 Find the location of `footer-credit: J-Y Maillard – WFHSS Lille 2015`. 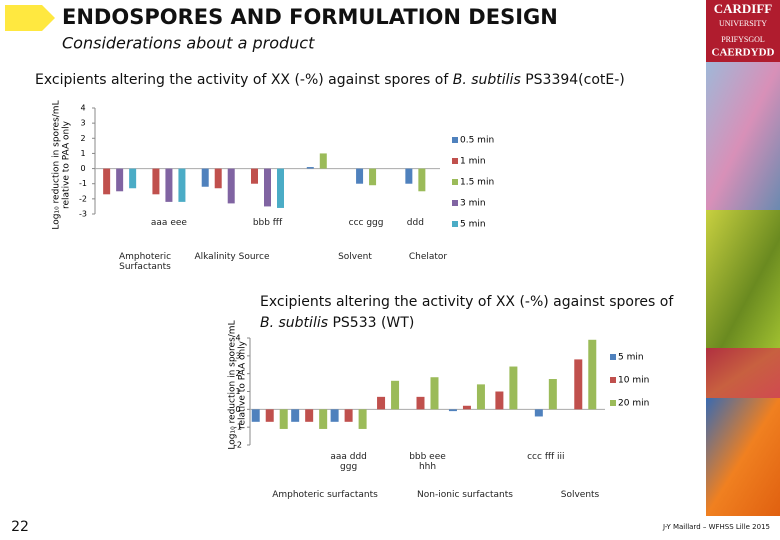

footer-credit: J-Y Maillard – WFHSS Lille 2015 is located at coordinates (716, 527).